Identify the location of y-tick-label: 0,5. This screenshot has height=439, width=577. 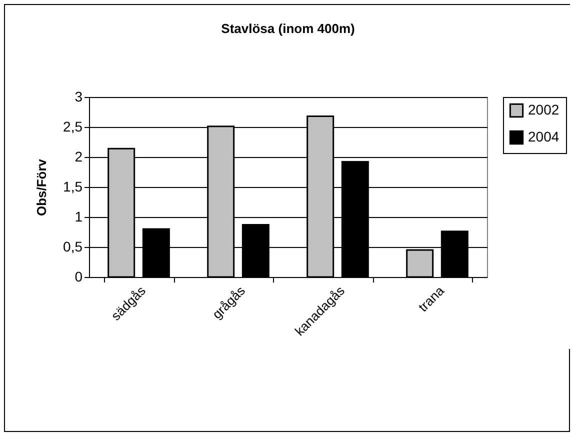
(73, 246).